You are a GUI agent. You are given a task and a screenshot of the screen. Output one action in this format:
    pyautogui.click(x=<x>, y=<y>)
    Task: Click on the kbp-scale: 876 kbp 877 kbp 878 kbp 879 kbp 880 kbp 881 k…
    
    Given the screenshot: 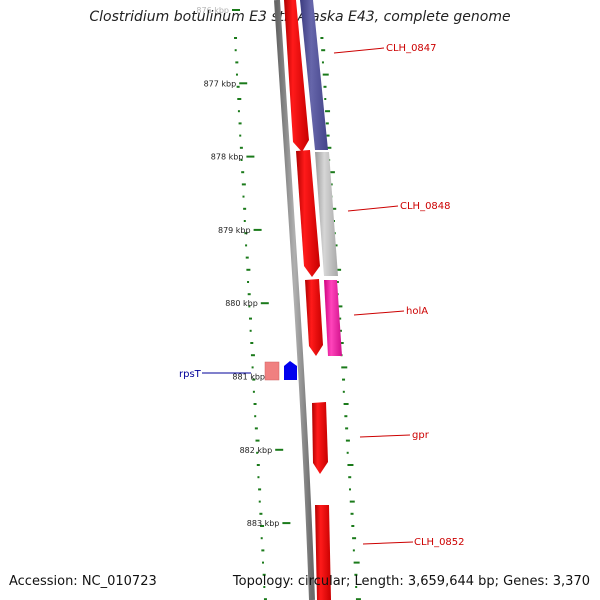 What is the action you would take?
    pyautogui.click(x=243, y=267)
    